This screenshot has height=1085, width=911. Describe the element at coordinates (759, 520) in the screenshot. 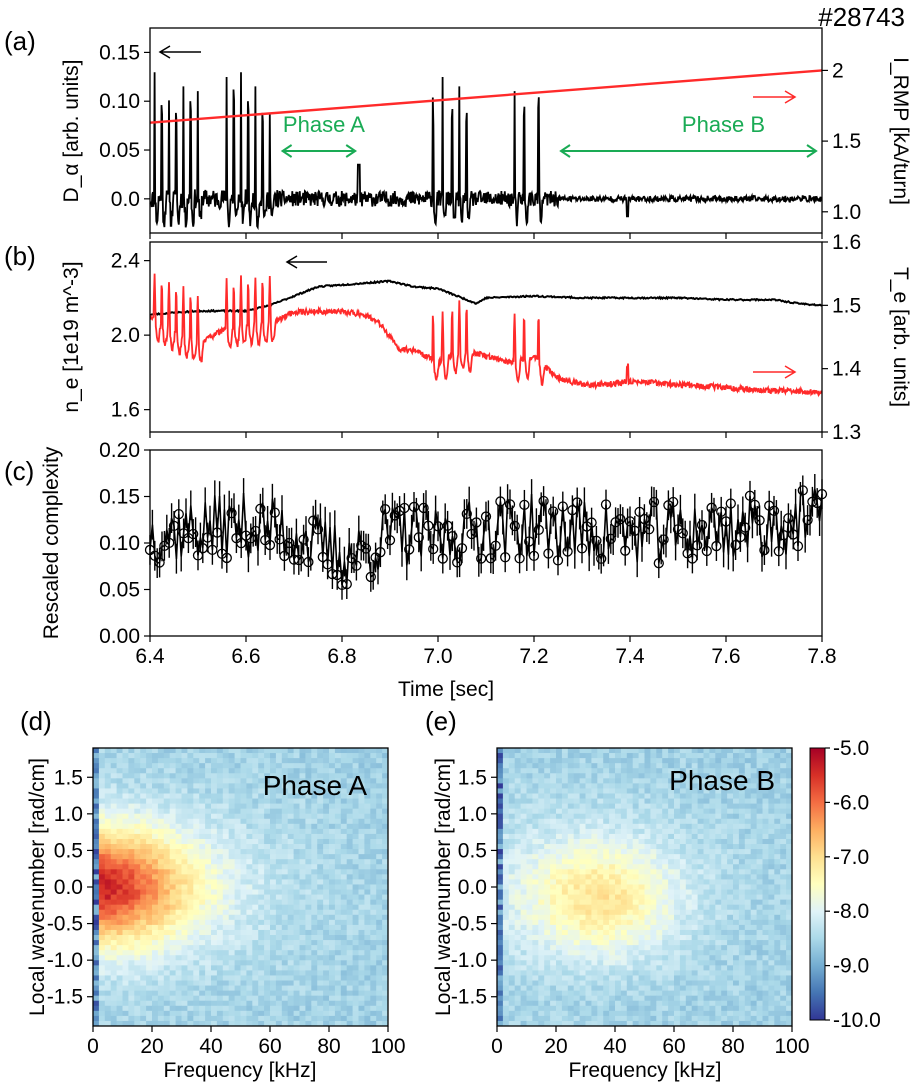

I see `data-point` at that location.